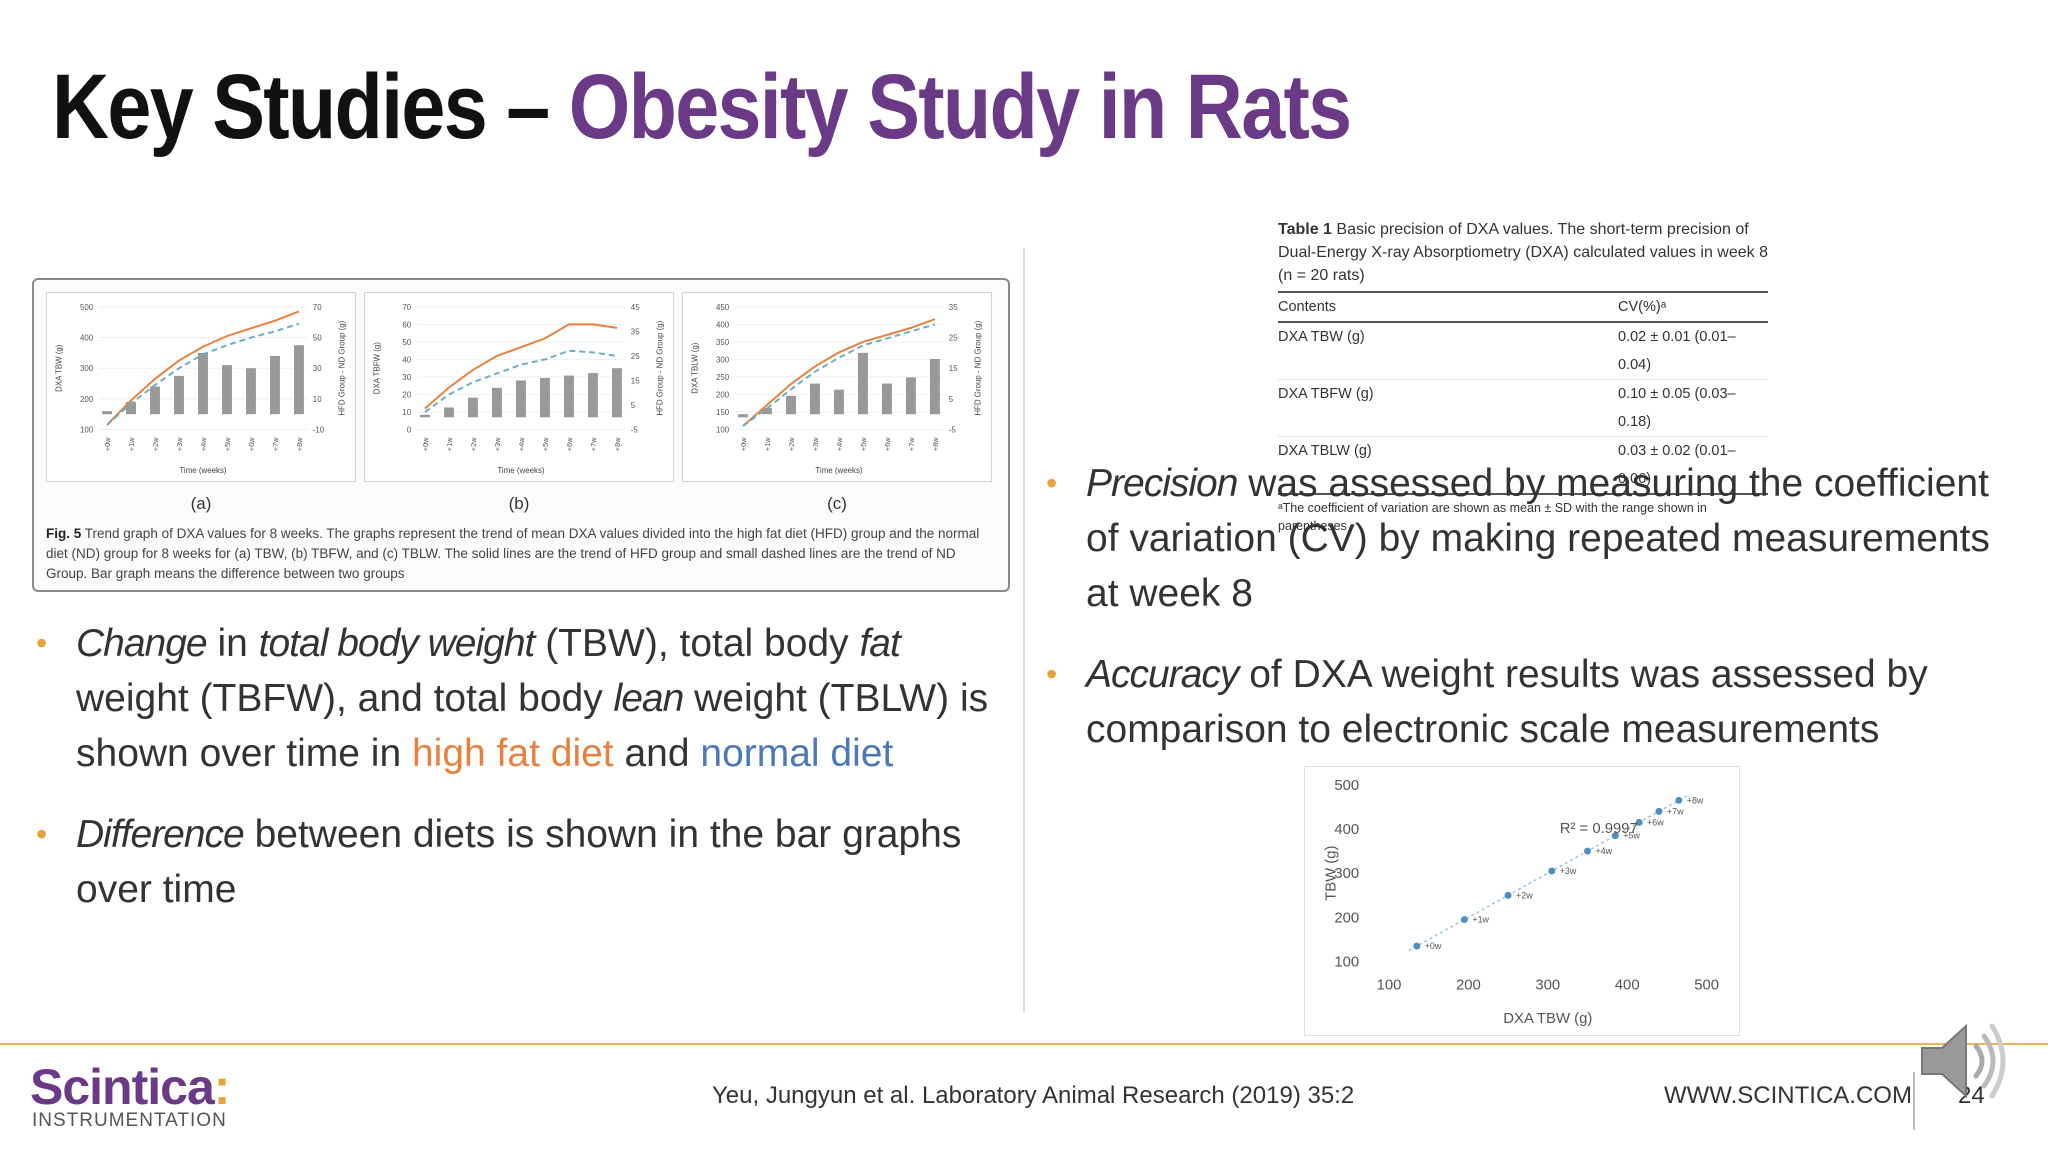  I want to click on x-tick: 500, so click(1706, 985).